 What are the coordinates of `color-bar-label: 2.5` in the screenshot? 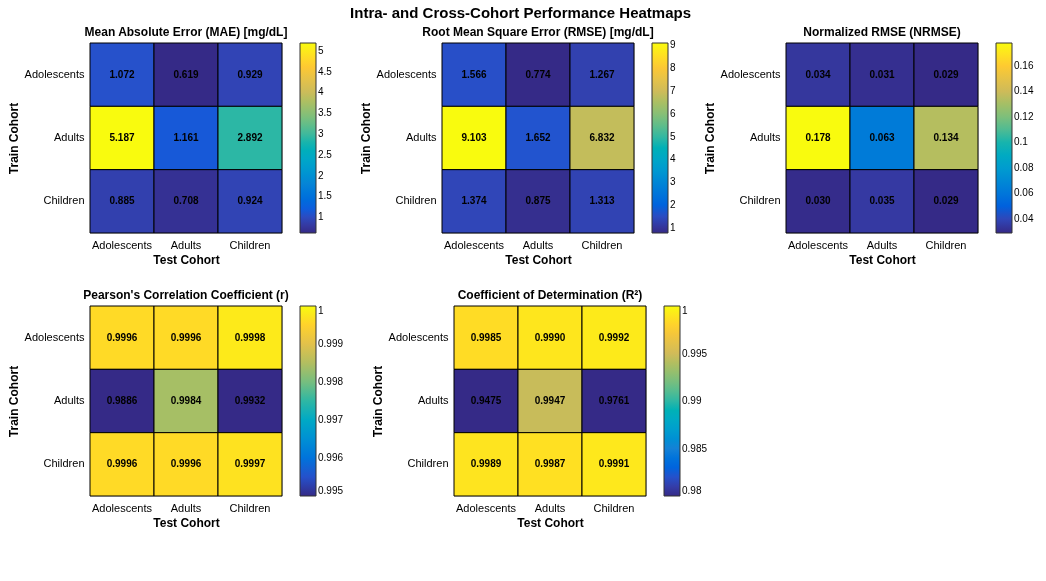 It's located at (325, 154).